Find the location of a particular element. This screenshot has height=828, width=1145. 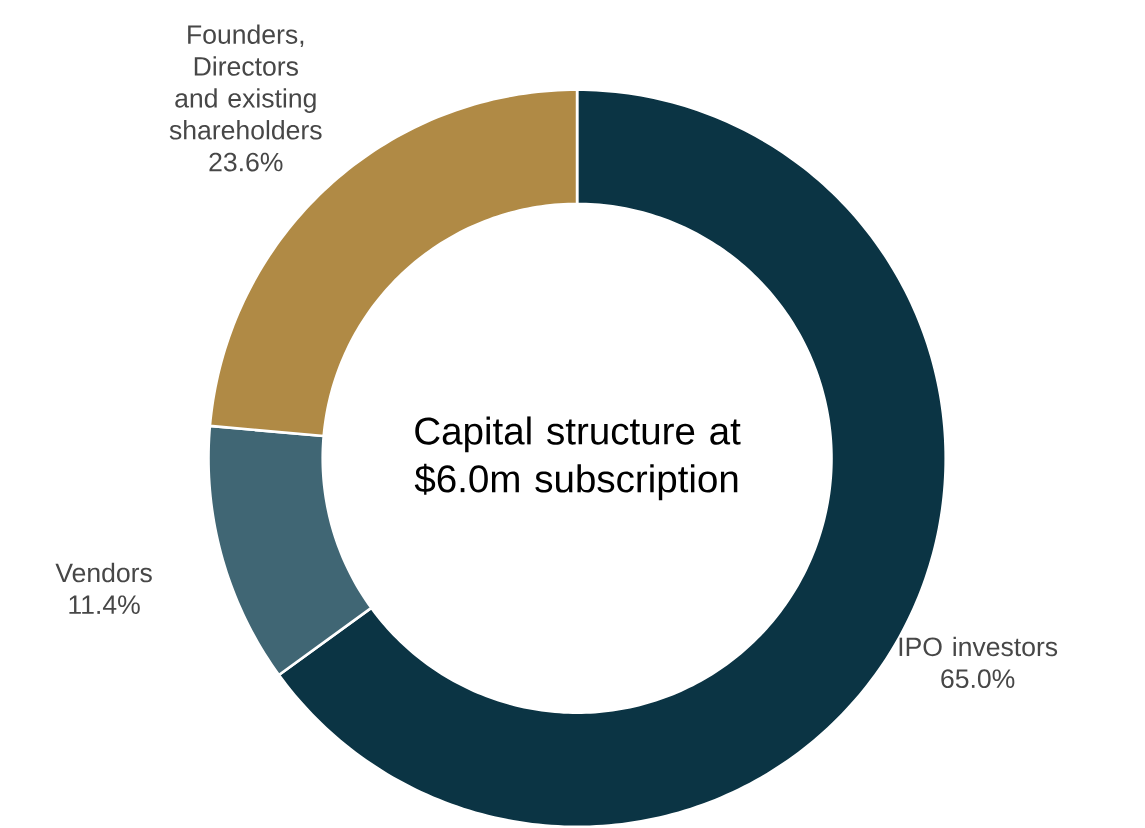

slice-label: IPO investors is located at coordinates (978, 646).